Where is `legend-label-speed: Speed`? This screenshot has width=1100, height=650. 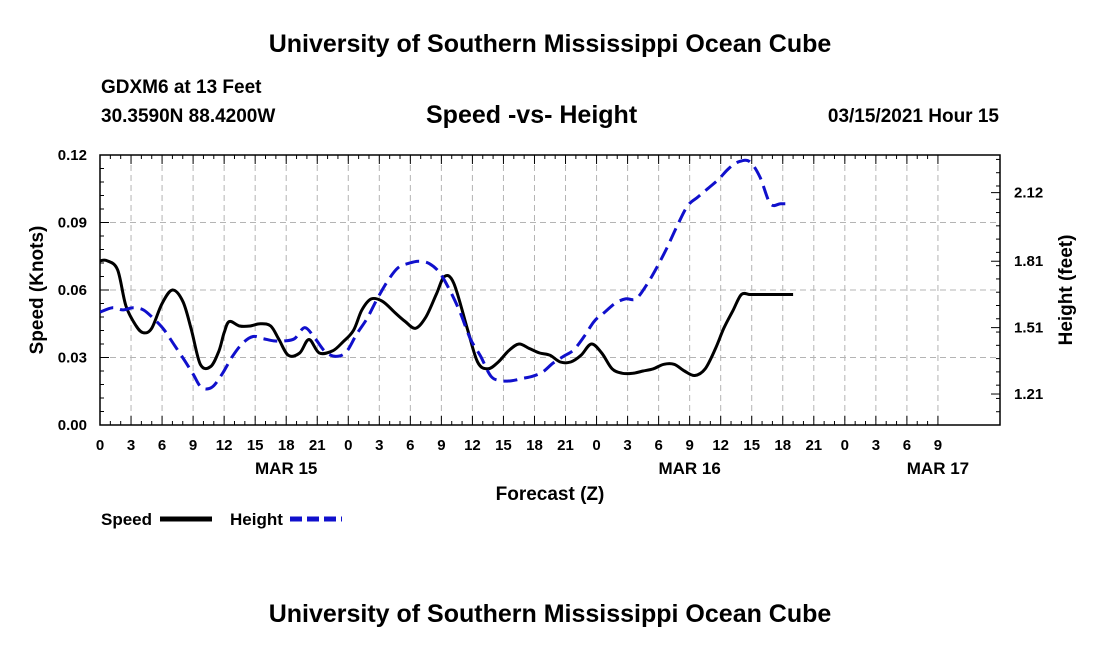 legend-label-speed: Speed is located at coordinates (126, 519).